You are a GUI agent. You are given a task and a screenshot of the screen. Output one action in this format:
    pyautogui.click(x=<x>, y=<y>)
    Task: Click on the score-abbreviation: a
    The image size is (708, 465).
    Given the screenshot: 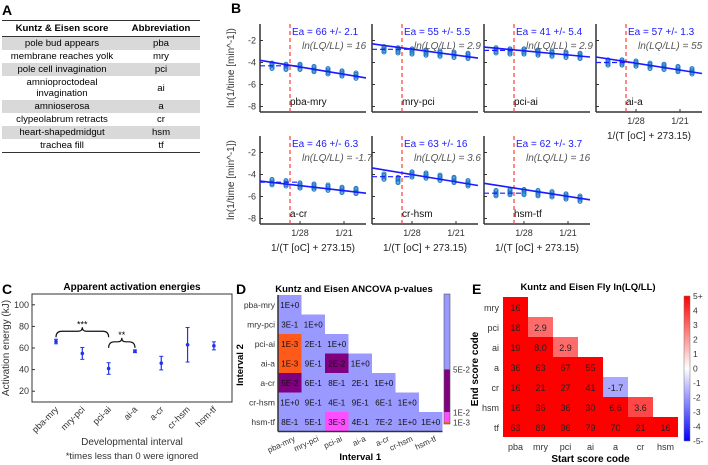 What is the action you would take?
    pyautogui.click(x=161, y=106)
    